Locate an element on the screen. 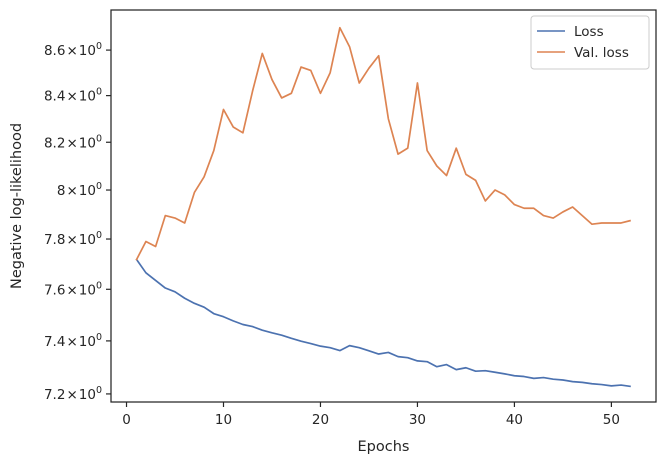  y-tick-label: 7.2×100 is located at coordinates (73, 394).